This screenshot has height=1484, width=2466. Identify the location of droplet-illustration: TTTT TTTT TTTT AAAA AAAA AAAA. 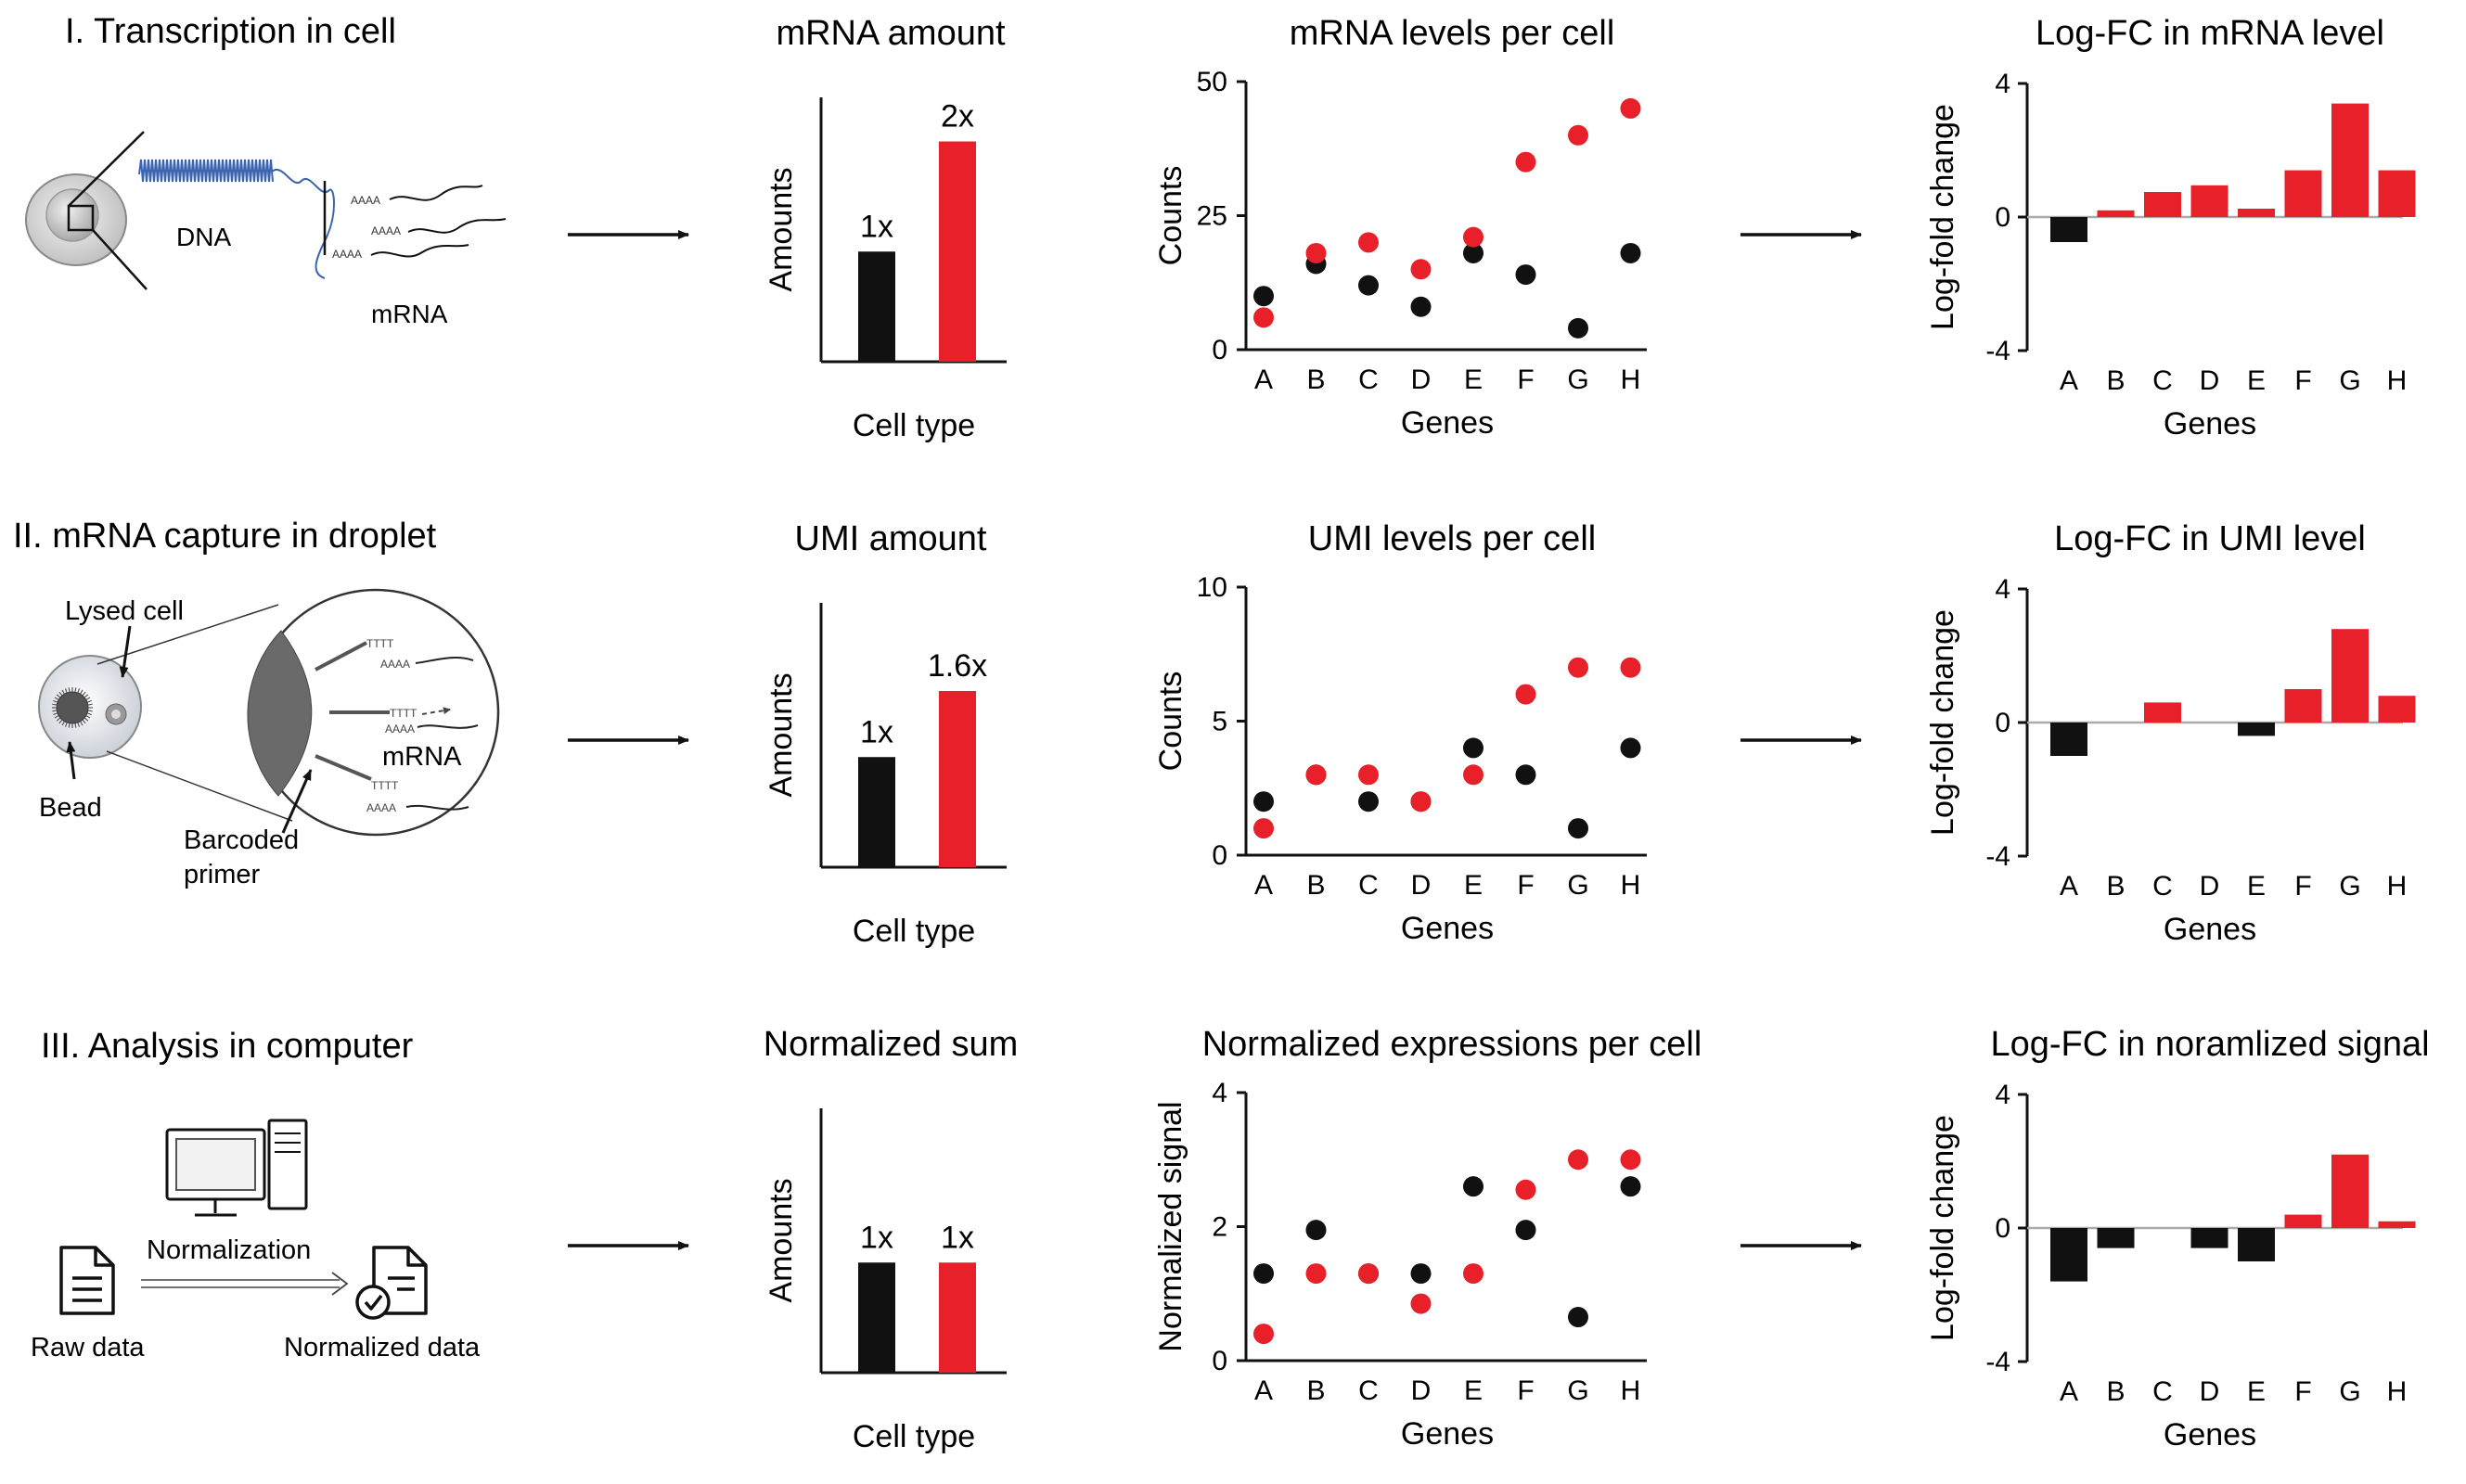
(269, 712).